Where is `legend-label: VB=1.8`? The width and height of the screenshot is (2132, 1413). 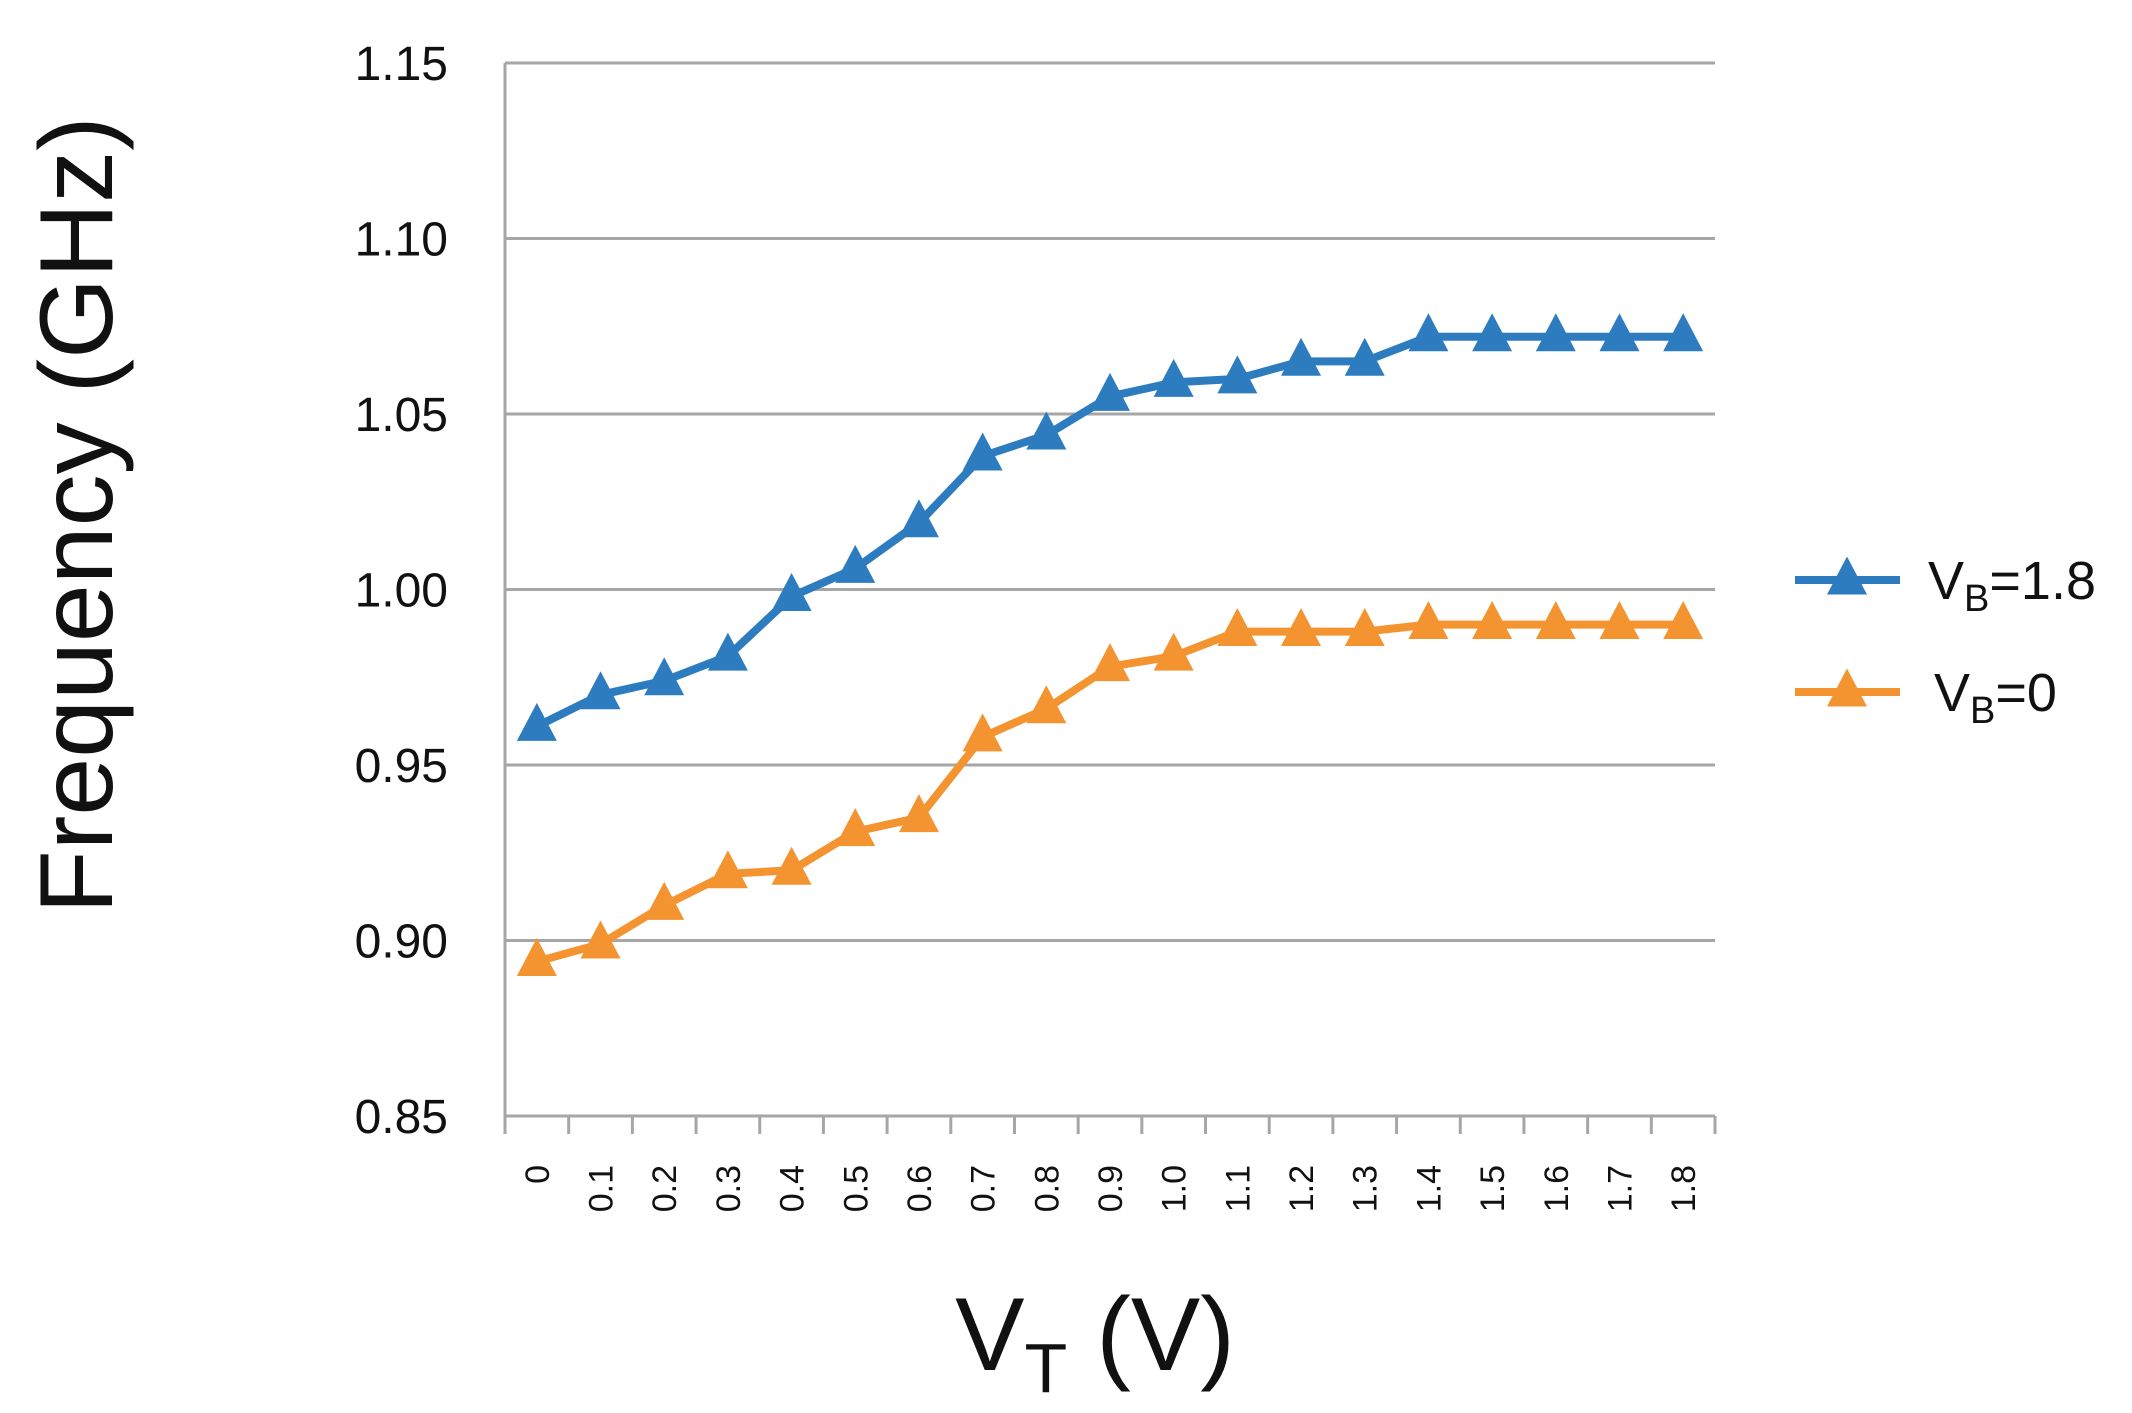 legend-label: VB=1.8 is located at coordinates (2012, 585).